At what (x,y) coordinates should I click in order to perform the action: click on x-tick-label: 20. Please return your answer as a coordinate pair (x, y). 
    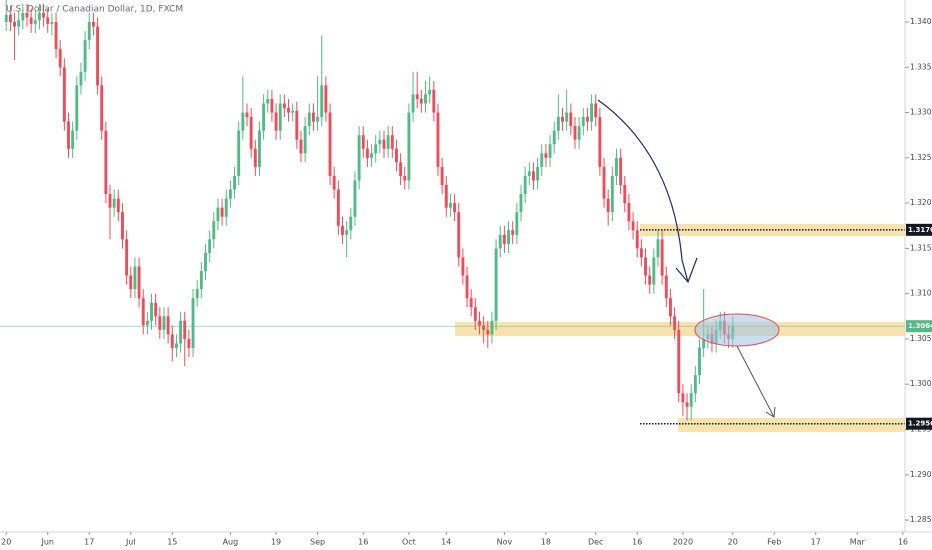
    Looking at the image, I should click on (733, 542).